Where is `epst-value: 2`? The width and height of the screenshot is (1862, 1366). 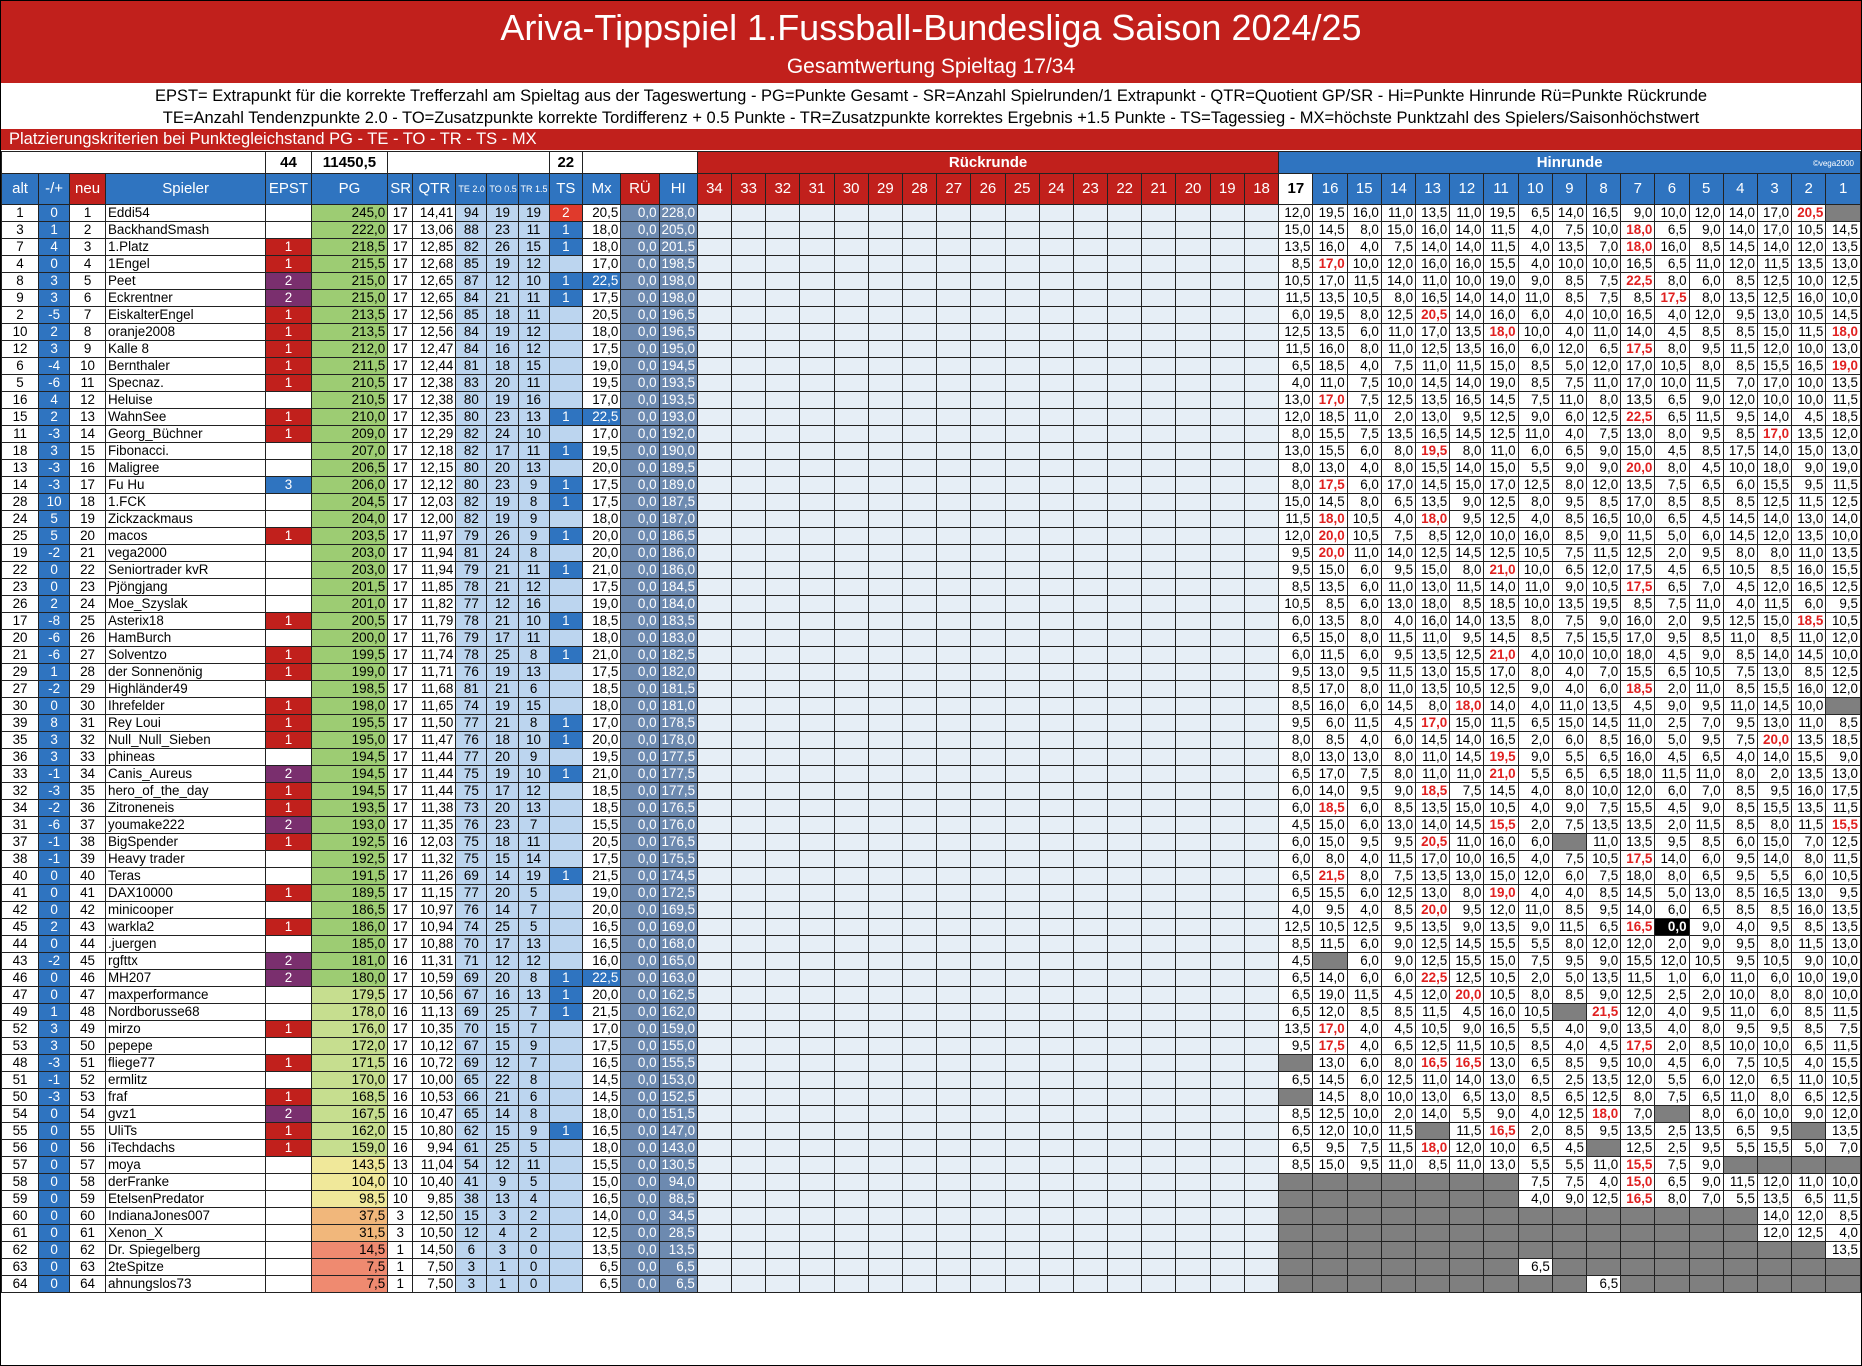 epst-value: 2 is located at coordinates (288, 774).